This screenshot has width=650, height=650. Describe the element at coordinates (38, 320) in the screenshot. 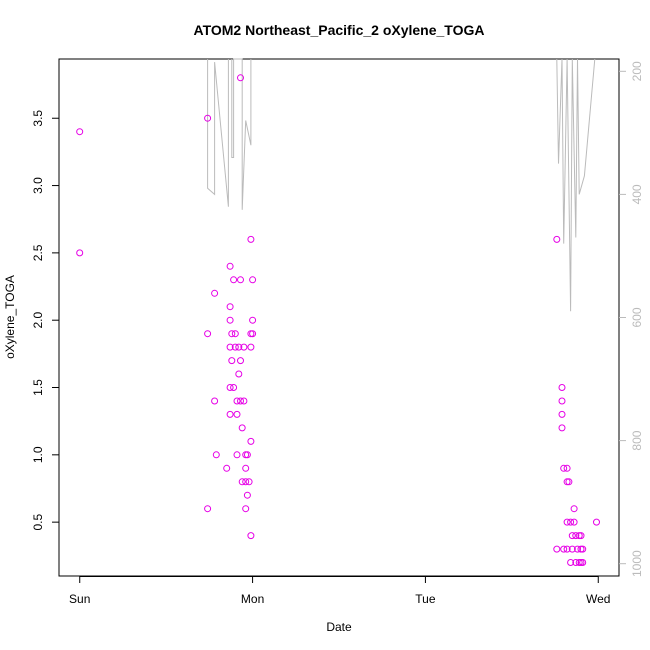

I see `y-tick-label: 2.0` at that location.